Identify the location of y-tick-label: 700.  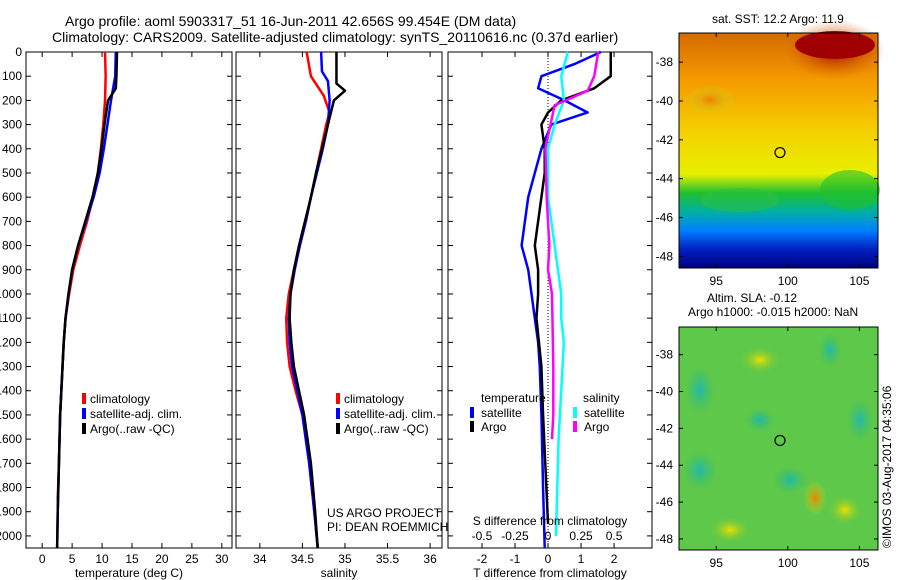
(12, 221).